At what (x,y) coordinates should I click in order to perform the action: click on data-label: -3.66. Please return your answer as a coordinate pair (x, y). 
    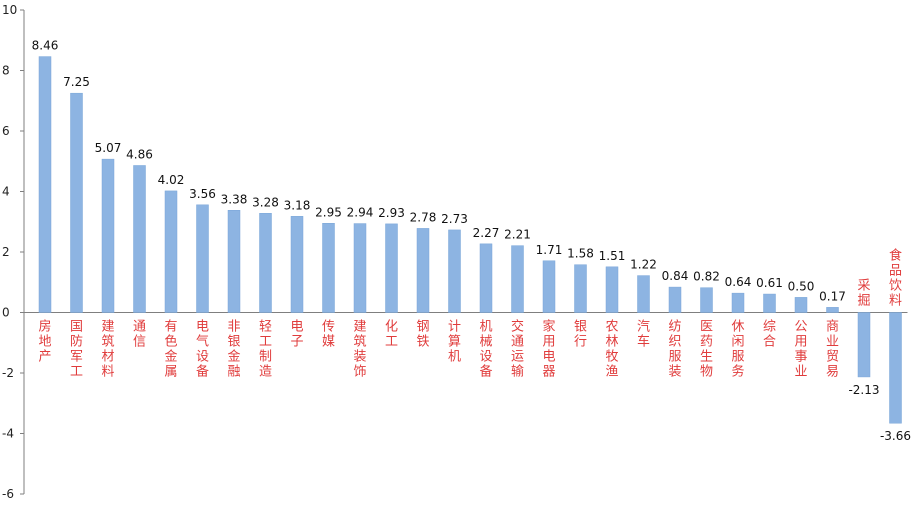
    Looking at the image, I should click on (895, 436).